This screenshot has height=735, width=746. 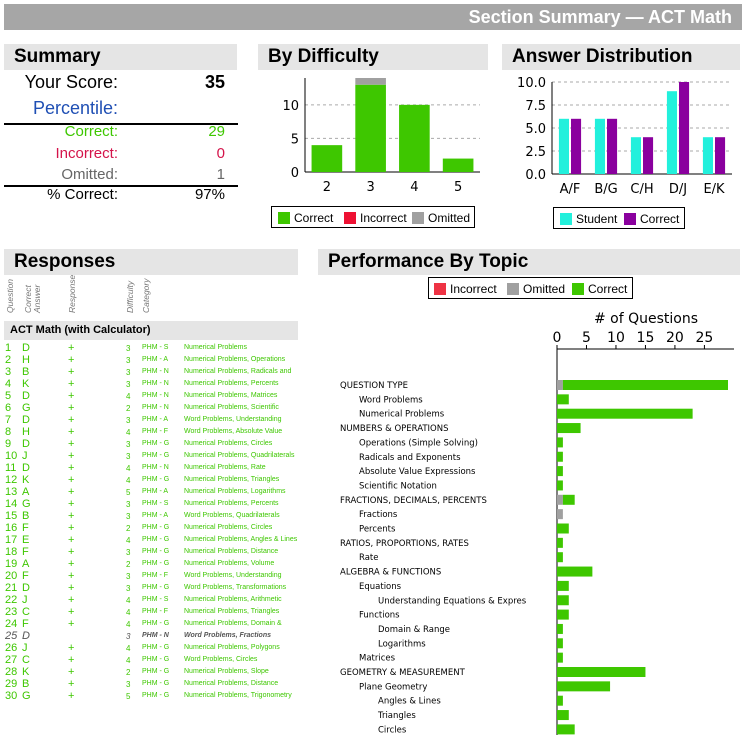 I want to click on question-number: 8, so click(x=8, y=432).